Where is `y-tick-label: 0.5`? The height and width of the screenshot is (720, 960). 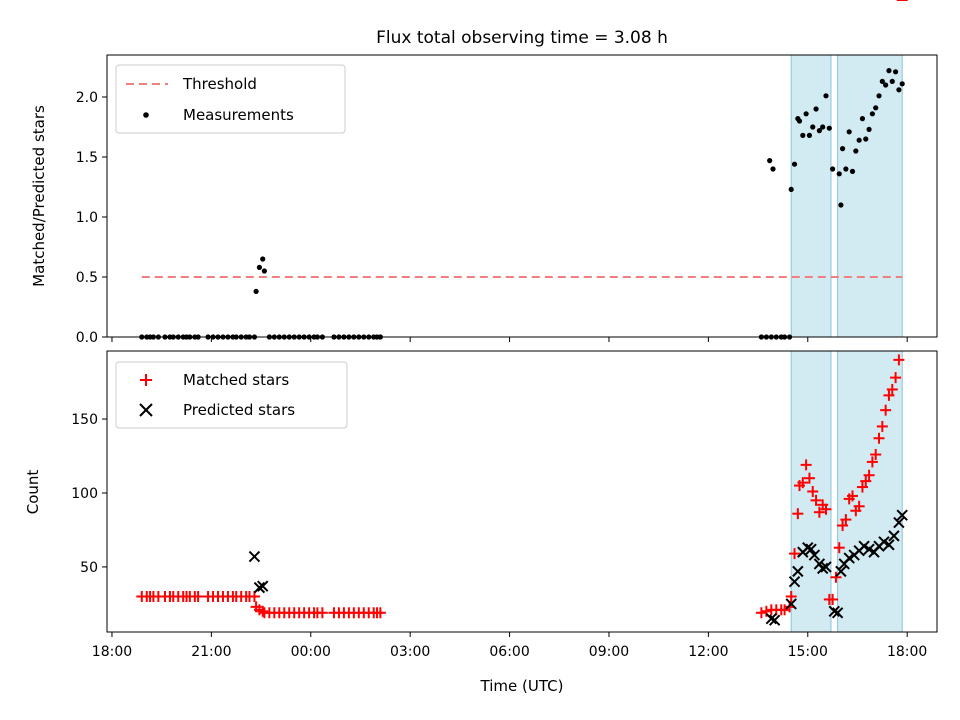 y-tick-label: 0.5 is located at coordinates (87, 278).